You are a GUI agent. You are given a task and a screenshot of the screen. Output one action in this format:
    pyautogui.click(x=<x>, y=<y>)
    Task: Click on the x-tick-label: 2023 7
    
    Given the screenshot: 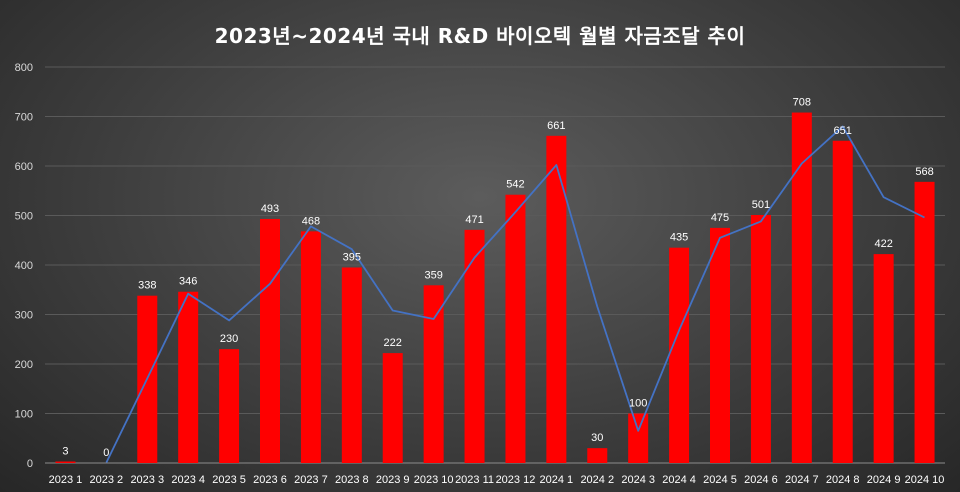 What is the action you would take?
    pyautogui.click(x=311, y=480)
    